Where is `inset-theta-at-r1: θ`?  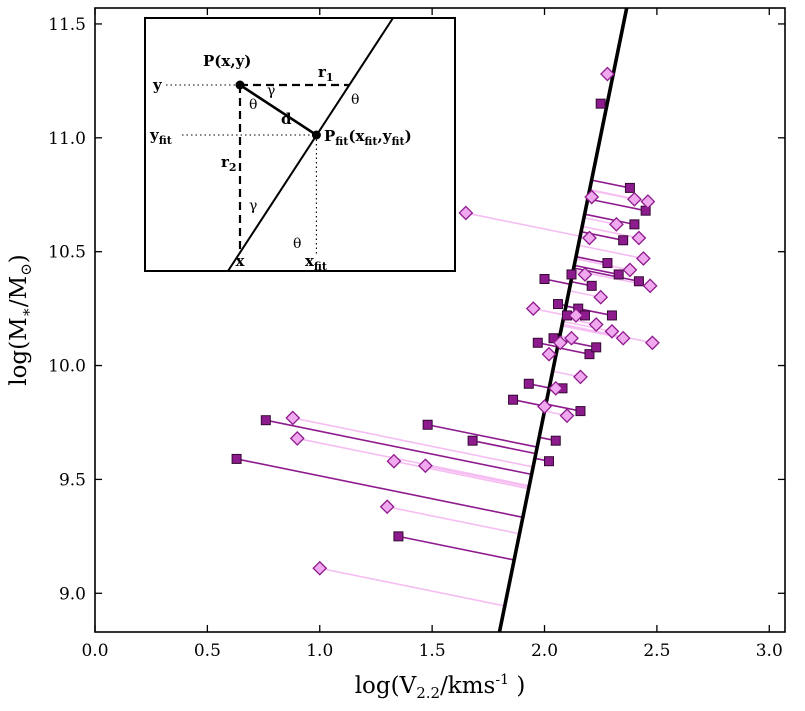 inset-theta-at-r1: θ is located at coordinates (355, 100).